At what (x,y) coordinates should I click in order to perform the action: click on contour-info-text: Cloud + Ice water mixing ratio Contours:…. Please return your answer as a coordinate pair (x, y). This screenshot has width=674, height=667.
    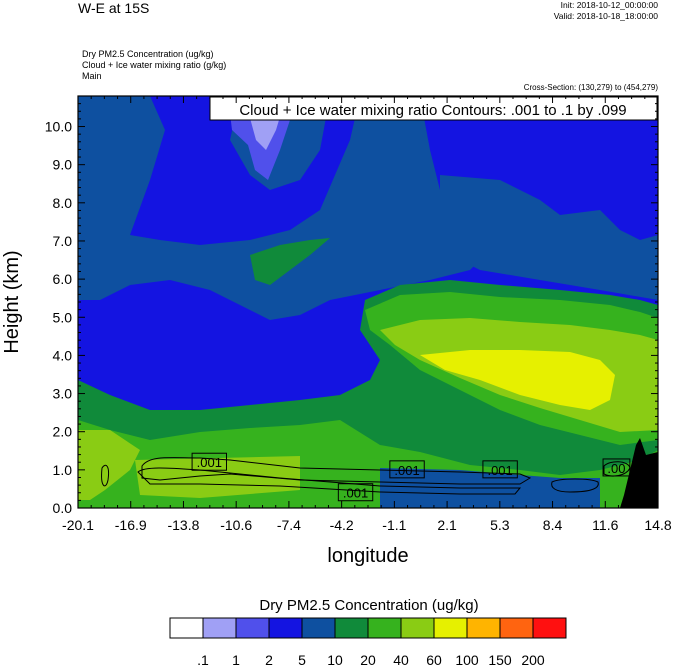
    Looking at the image, I should click on (432, 110).